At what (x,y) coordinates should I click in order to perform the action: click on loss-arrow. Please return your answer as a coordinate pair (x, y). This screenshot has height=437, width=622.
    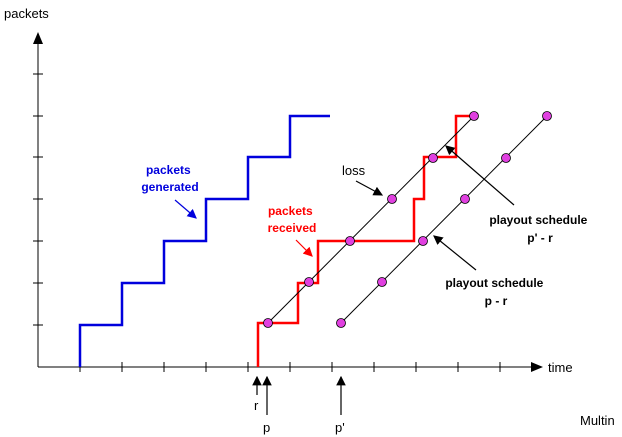
    Looking at the image, I should click on (369, 188).